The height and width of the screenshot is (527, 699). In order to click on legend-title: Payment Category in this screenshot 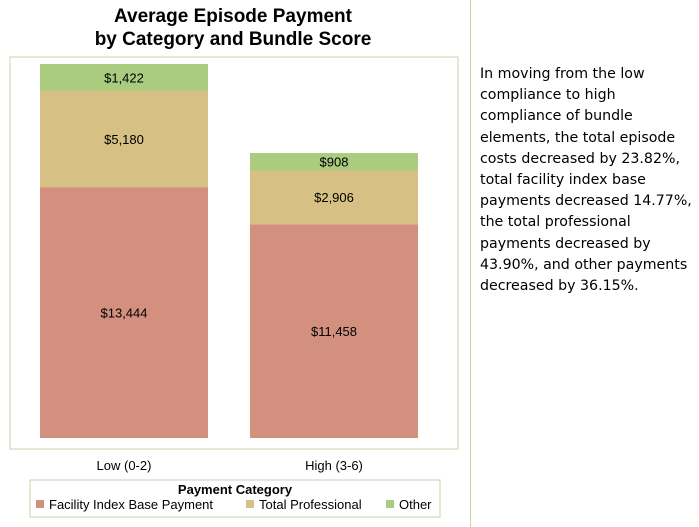, I will do `click(235, 489)`.